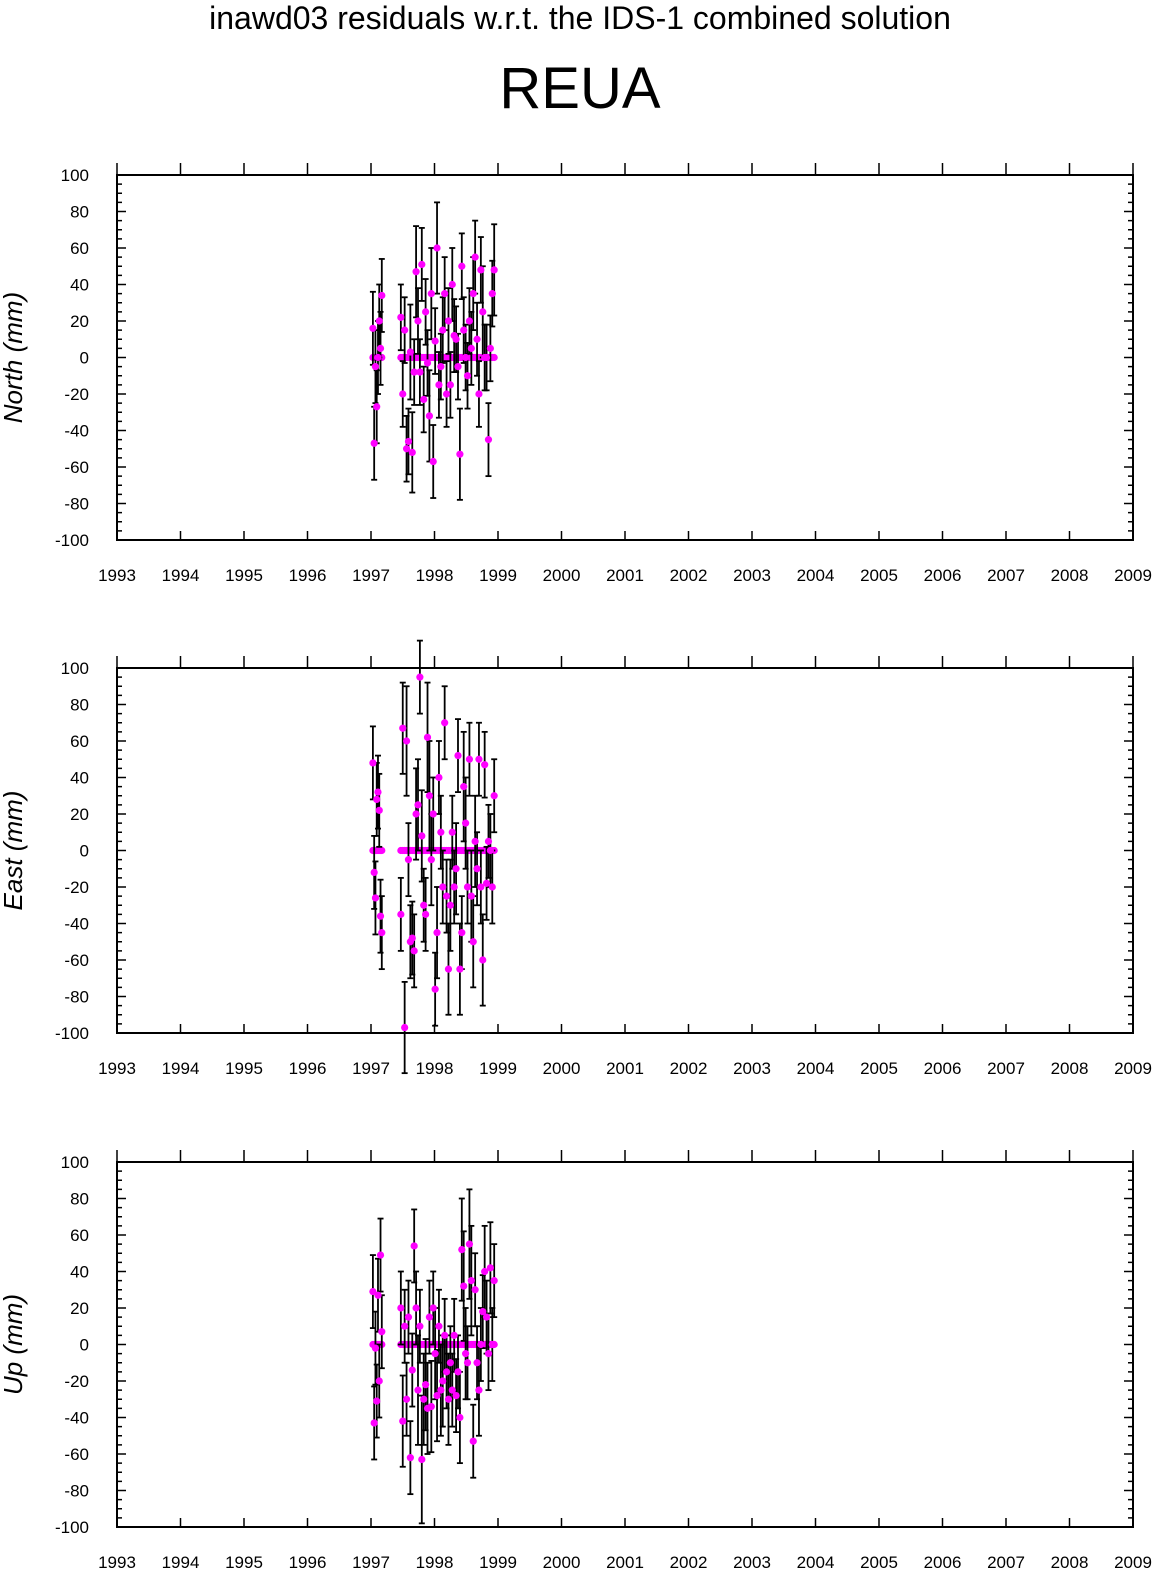  Describe the element at coordinates (879, 575) in the screenshot. I see `x-tick-label: 2005` at that location.